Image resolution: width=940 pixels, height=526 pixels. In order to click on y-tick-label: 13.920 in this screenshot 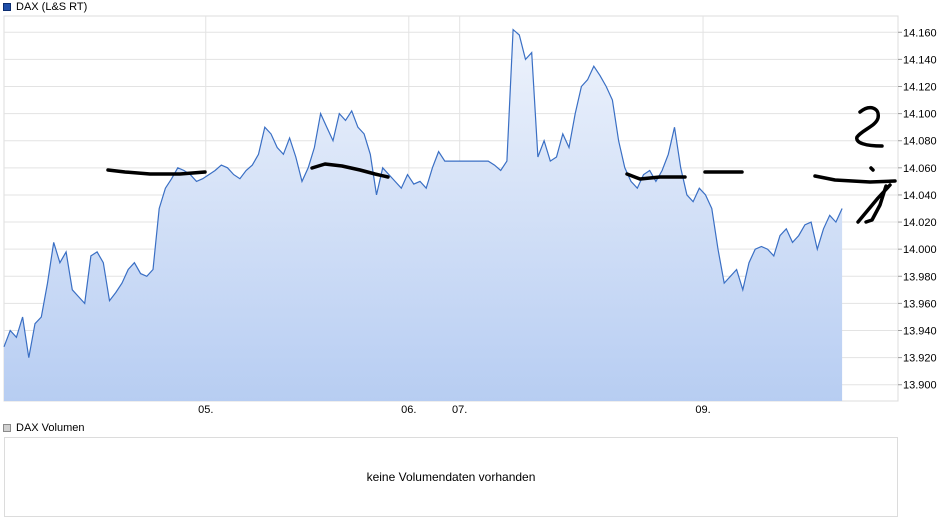, I will do `click(920, 359)`.